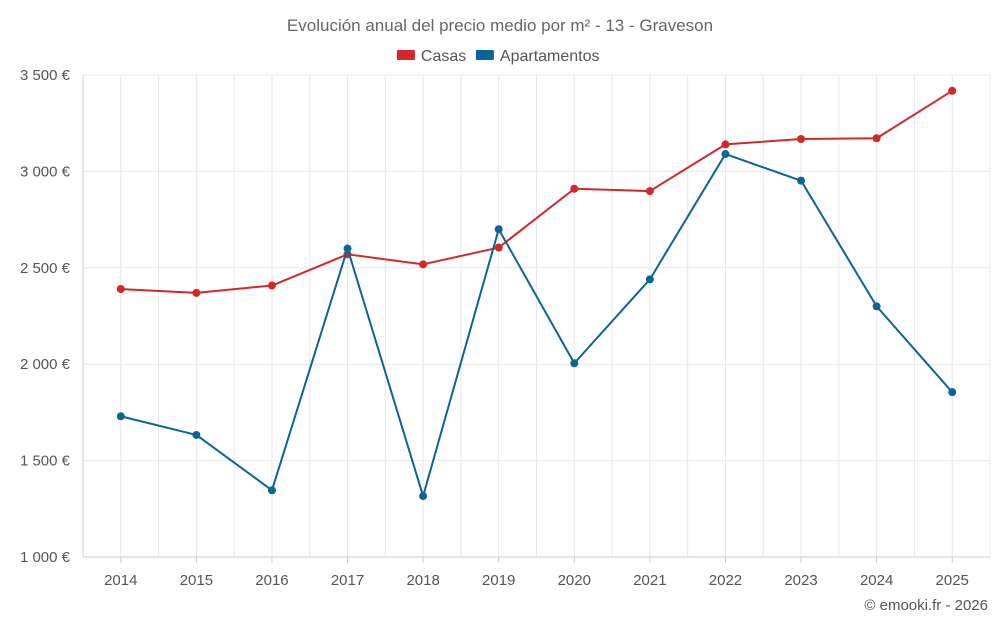  What do you see at coordinates (725, 580) in the screenshot?
I see `x-tick-label: 2022` at bounding box center [725, 580].